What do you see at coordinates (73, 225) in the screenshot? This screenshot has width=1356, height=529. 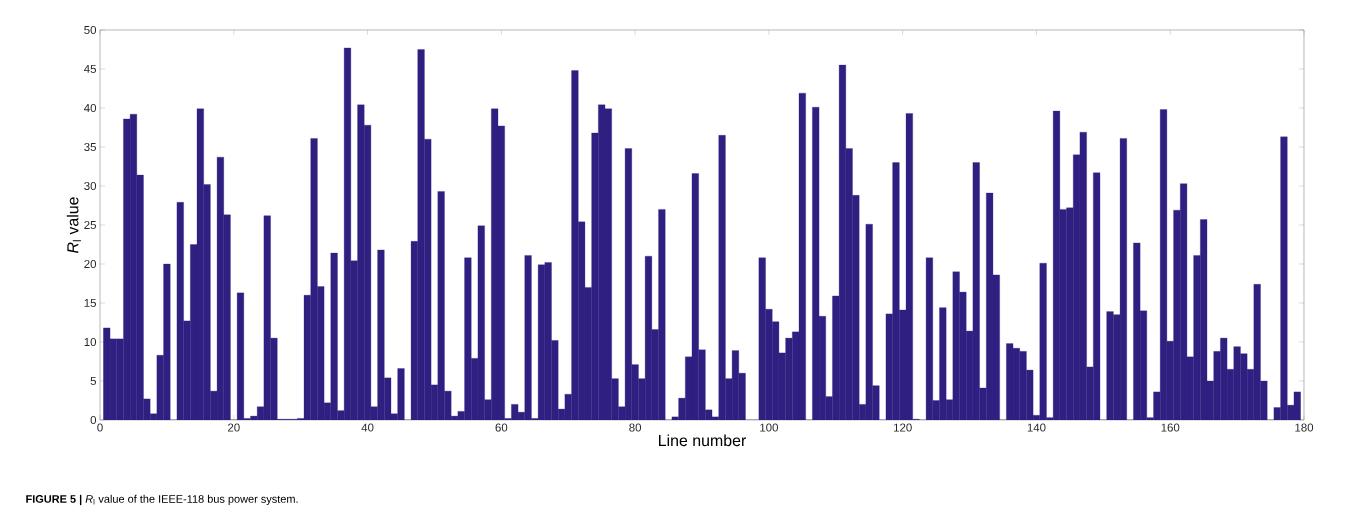 I see `y-axis-title: R$_{l}$ value` at bounding box center [73, 225].